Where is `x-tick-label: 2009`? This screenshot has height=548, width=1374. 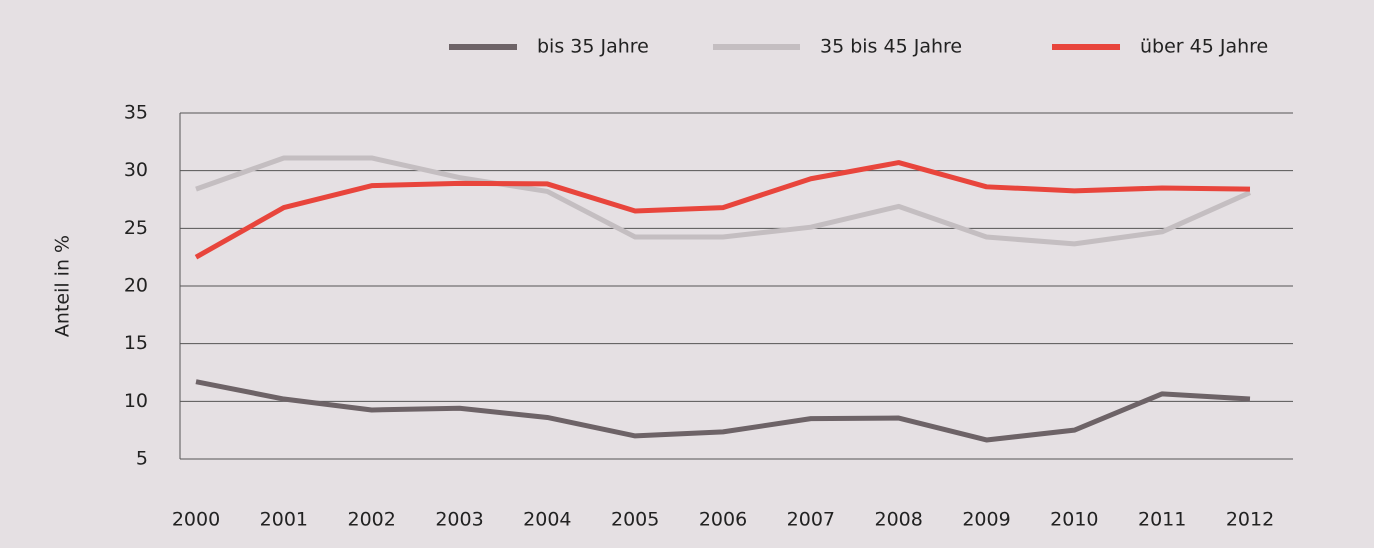 x-tick-label: 2009 is located at coordinates (986, 520).